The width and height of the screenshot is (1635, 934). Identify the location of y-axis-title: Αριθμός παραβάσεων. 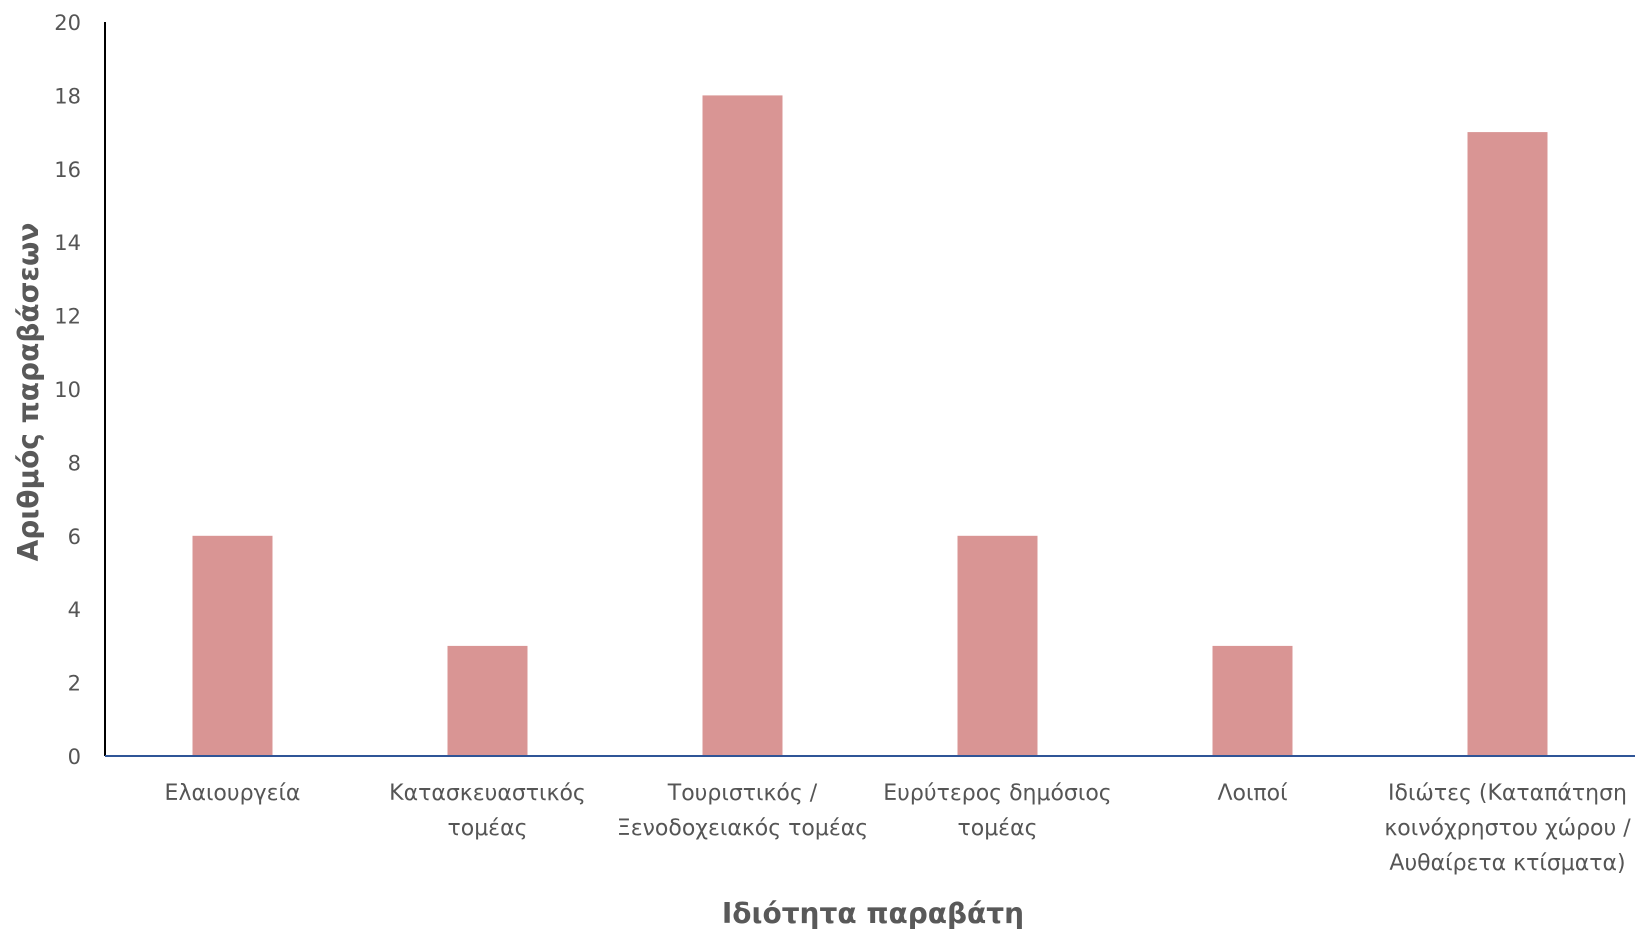
(28, 392).